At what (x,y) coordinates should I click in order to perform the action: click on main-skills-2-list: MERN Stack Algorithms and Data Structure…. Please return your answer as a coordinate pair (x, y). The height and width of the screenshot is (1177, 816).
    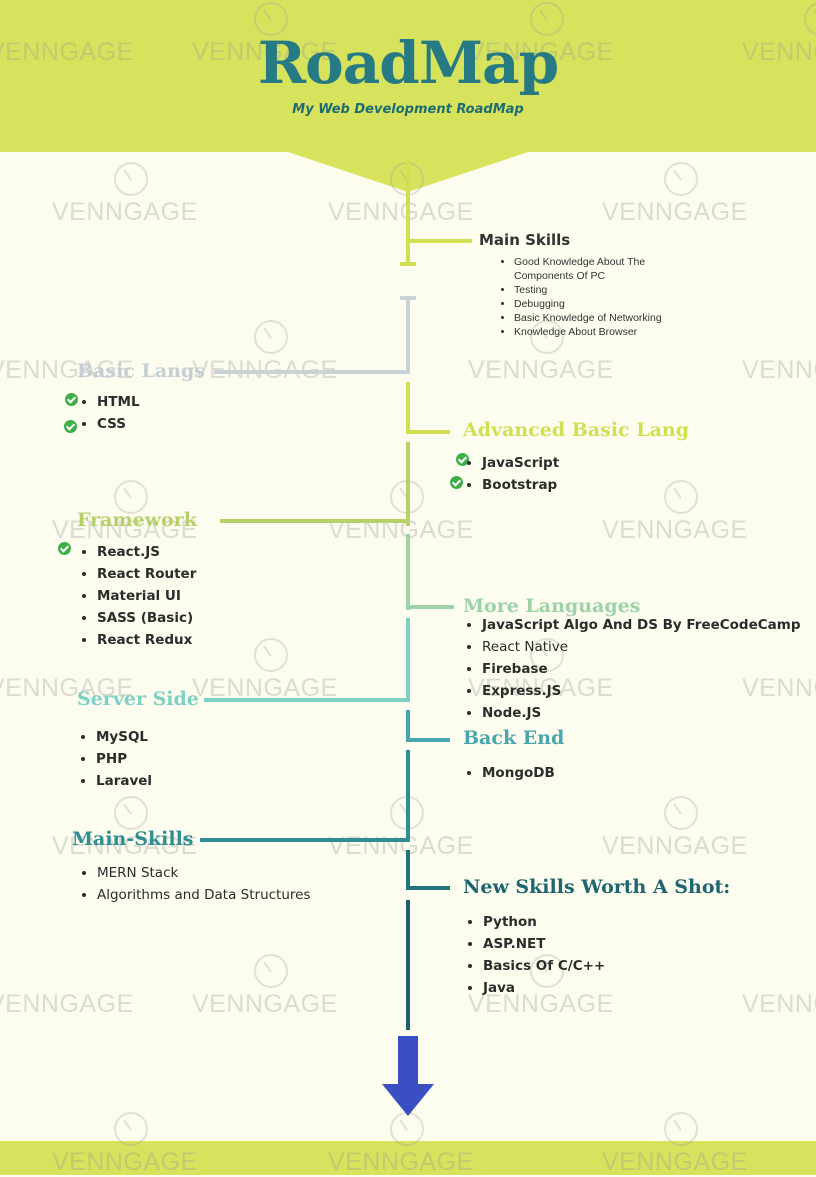
    Looking at the image, I should click on (195, 884).